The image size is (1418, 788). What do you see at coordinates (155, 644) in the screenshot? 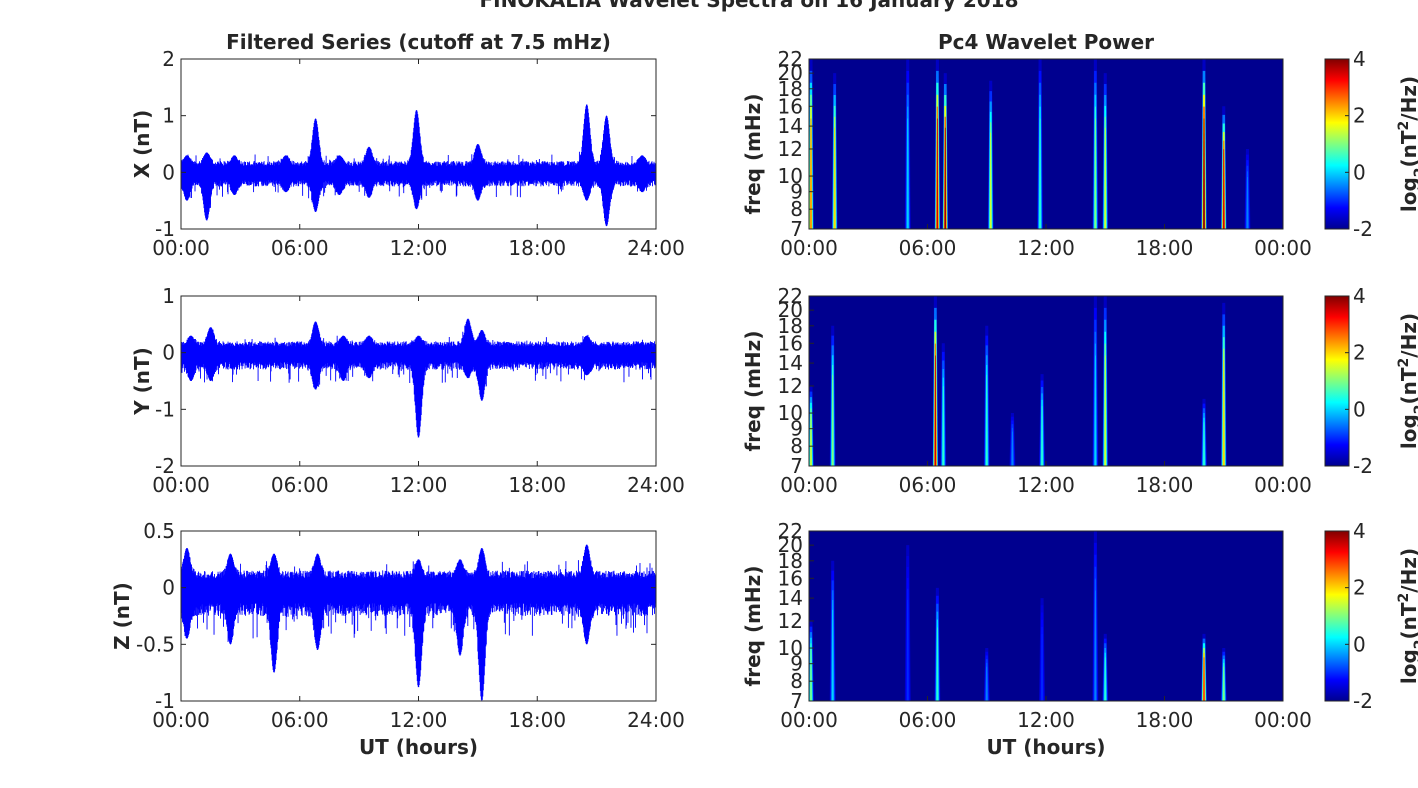
I see `y-tick-label: -0.5` at bounding box center [155, 644].